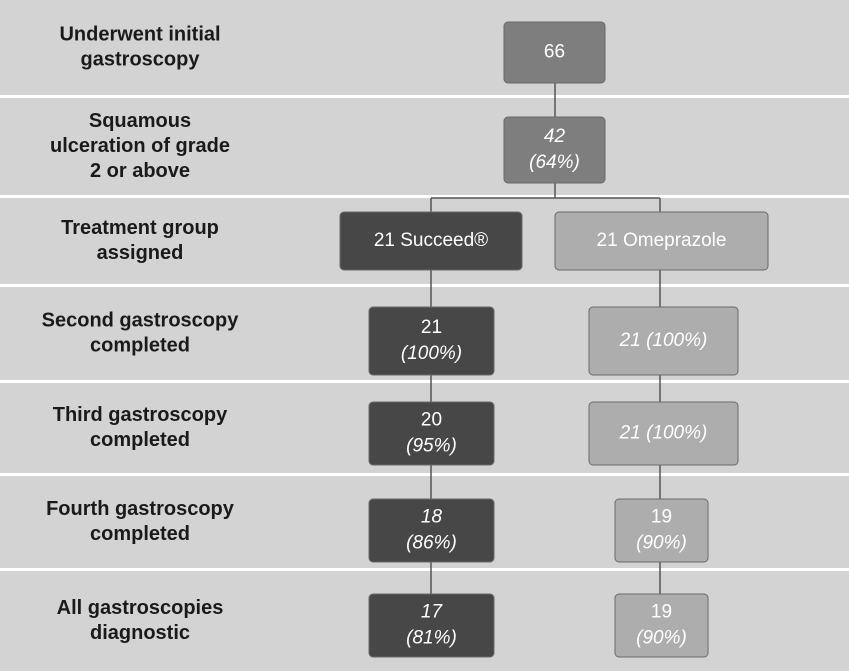 This screenshot has height=671, width=849. I want to click on box-text: 21, so click(431, 327).